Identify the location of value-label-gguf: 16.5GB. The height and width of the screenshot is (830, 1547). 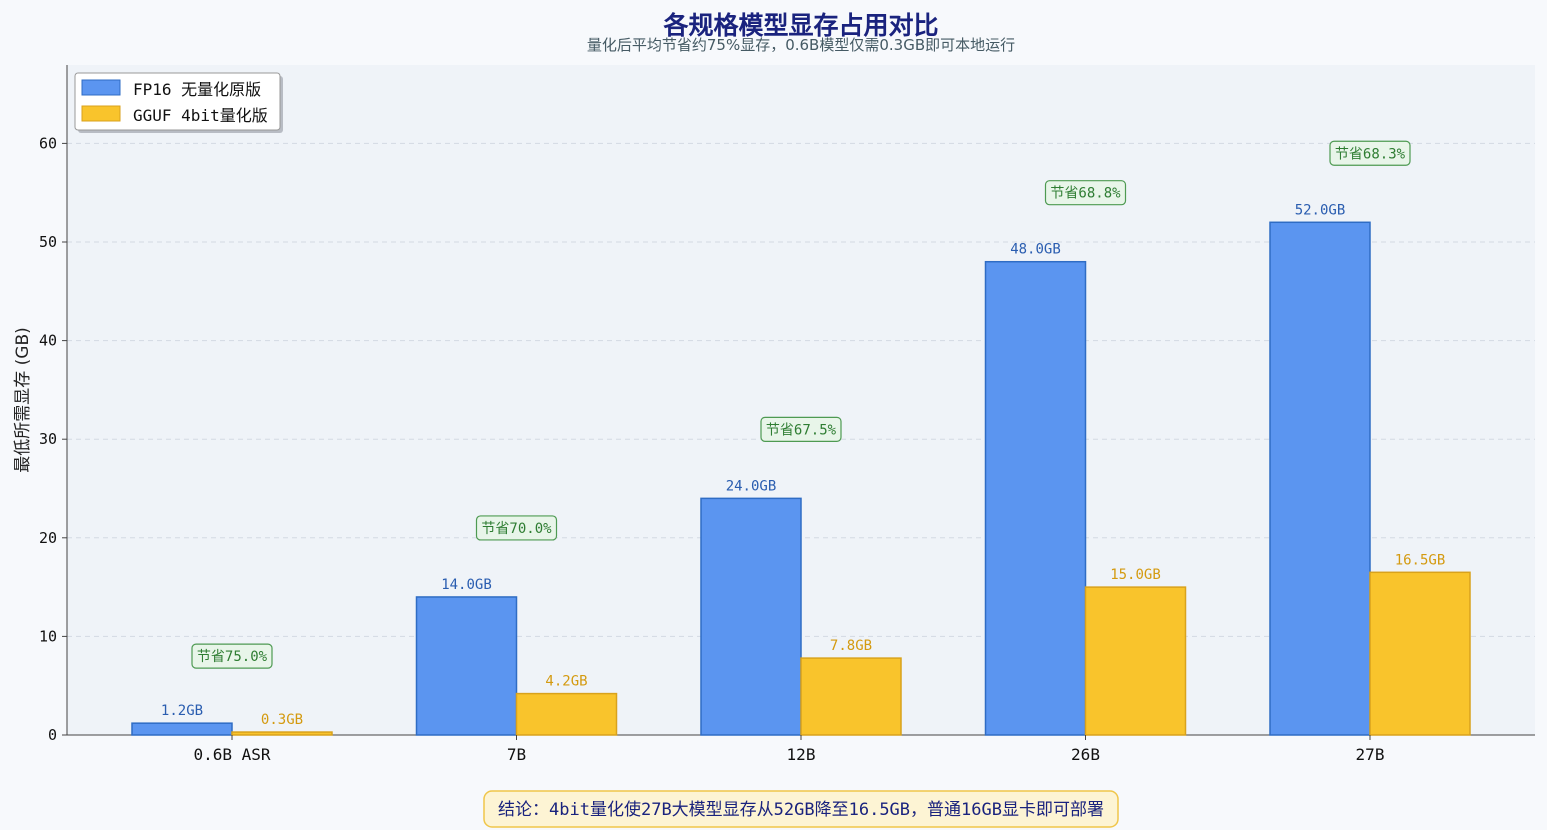
(1420, 560).